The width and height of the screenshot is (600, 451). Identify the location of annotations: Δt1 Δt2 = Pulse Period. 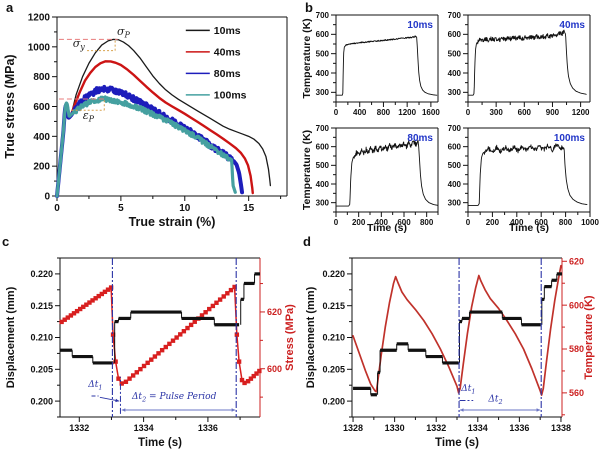
(162, 337).